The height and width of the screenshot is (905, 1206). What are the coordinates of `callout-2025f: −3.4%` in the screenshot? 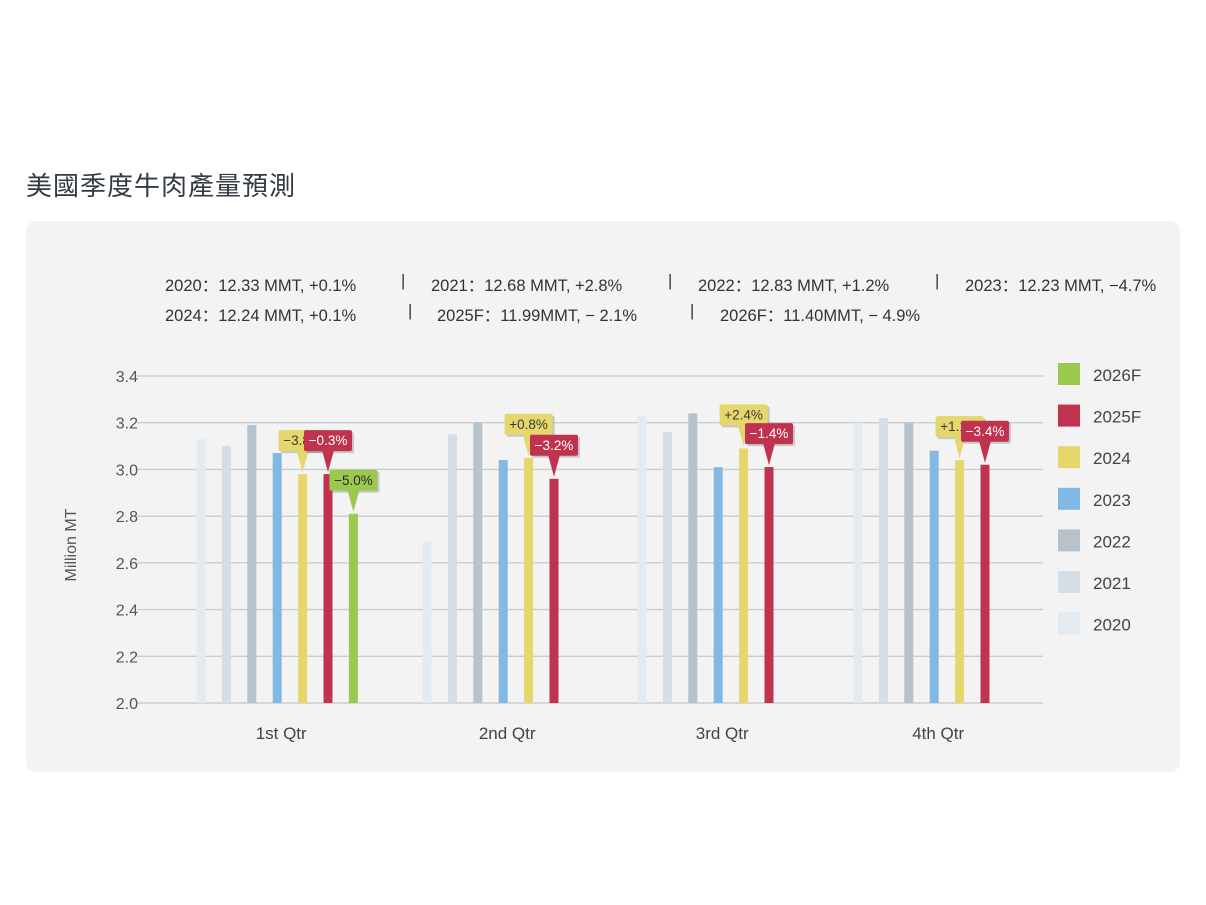 It's located at (986, 441).